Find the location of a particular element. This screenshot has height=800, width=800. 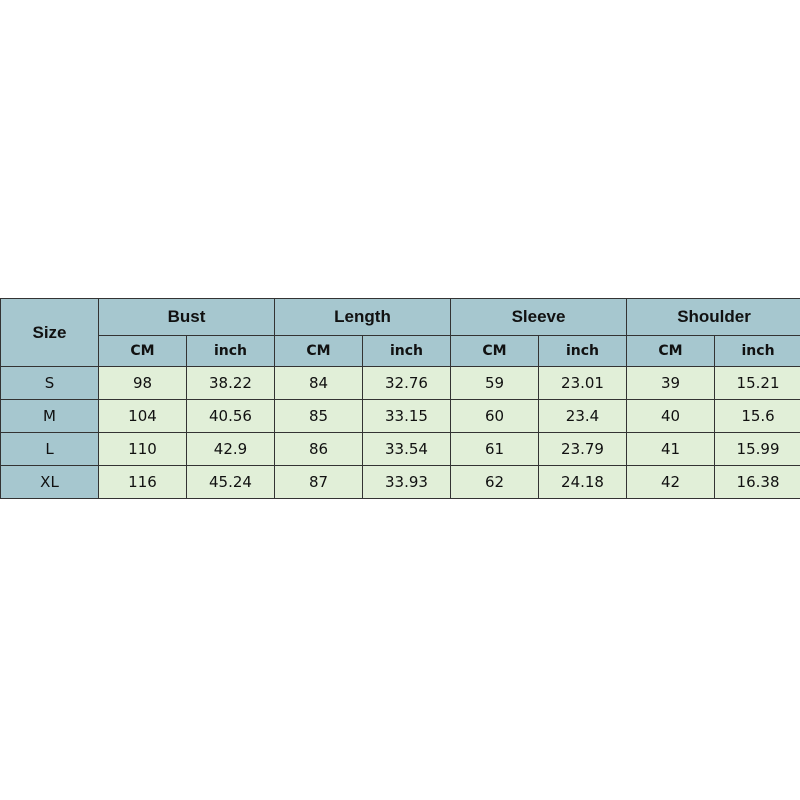

value-cell: 39 is located at coordinates (671, 383).